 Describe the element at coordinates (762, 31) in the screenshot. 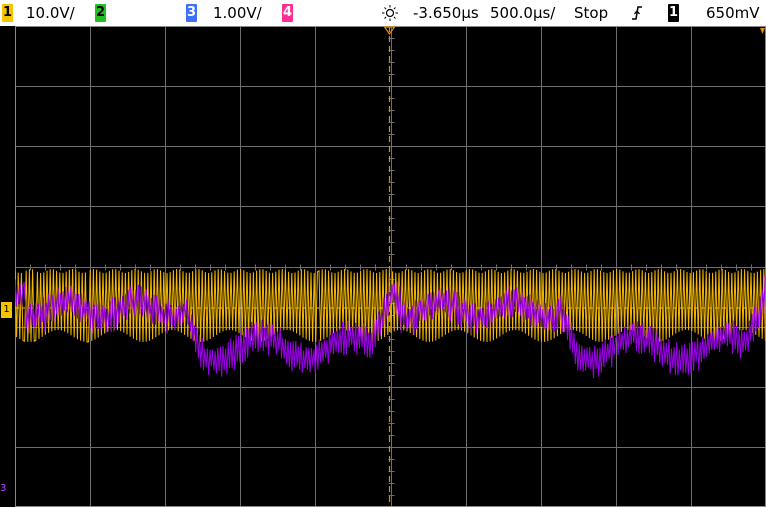

I see `trigger-level-marker` at that location.